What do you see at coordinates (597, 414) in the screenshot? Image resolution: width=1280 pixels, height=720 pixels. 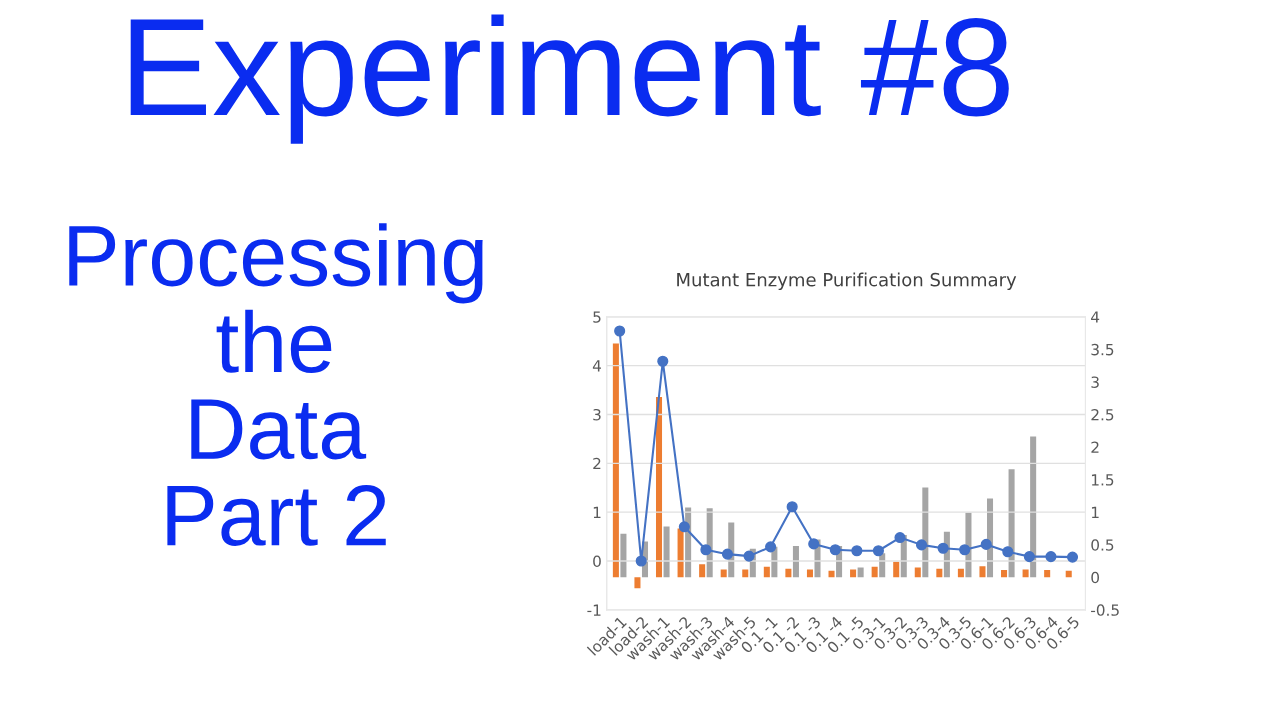 I see `y-tick-label: 3` at bounding box center [597, 414].